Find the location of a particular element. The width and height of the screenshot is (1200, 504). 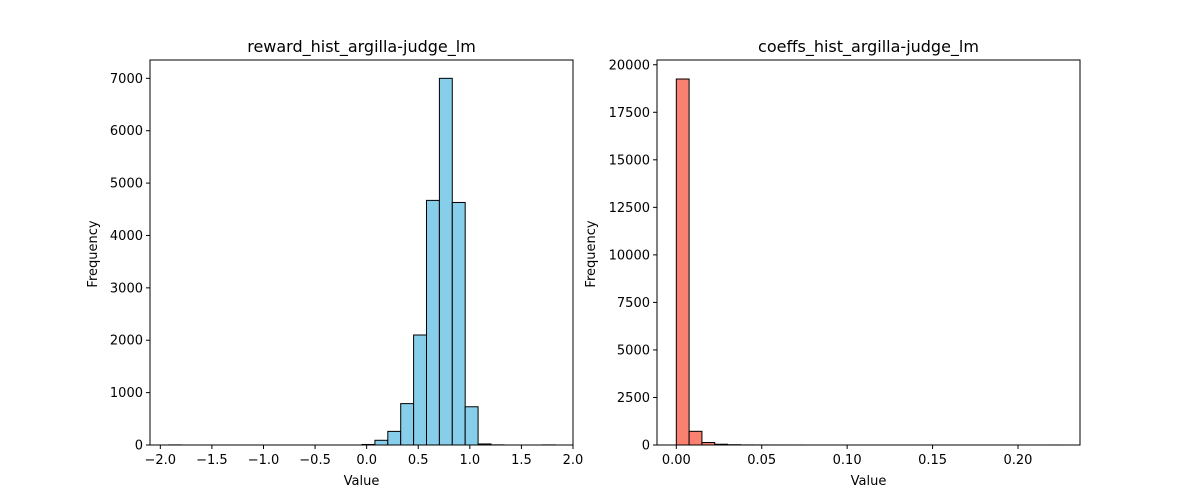

coeffs-x-axis-label: Value is located at coordinates (869, 481).